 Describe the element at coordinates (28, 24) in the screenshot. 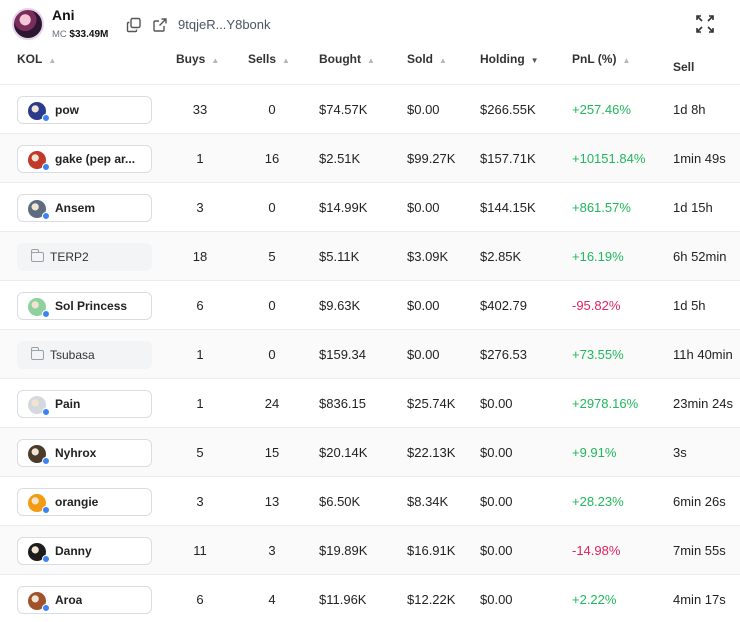

I see `token-avatar` at that location.